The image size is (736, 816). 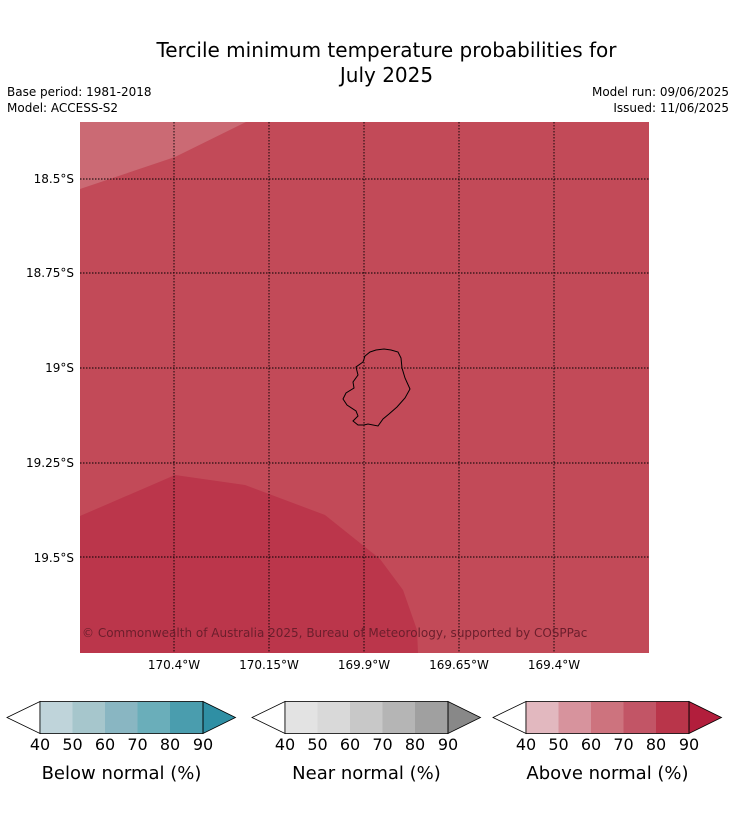 I want to click on colorbar-above-tick-50: 50, so click(x=558, y=744).